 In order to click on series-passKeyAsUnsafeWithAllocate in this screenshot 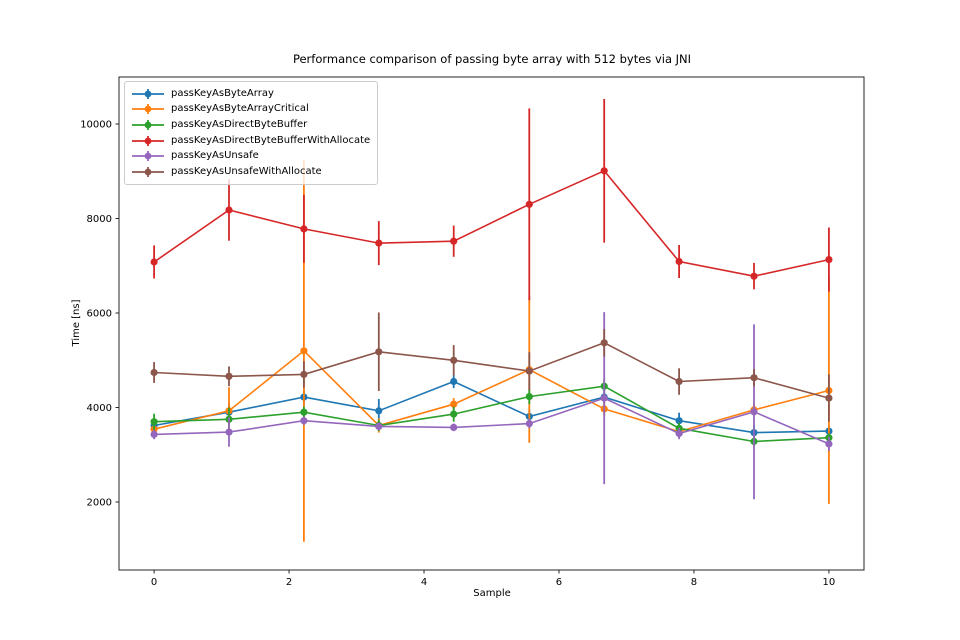, I will do `click(491, 367)`.